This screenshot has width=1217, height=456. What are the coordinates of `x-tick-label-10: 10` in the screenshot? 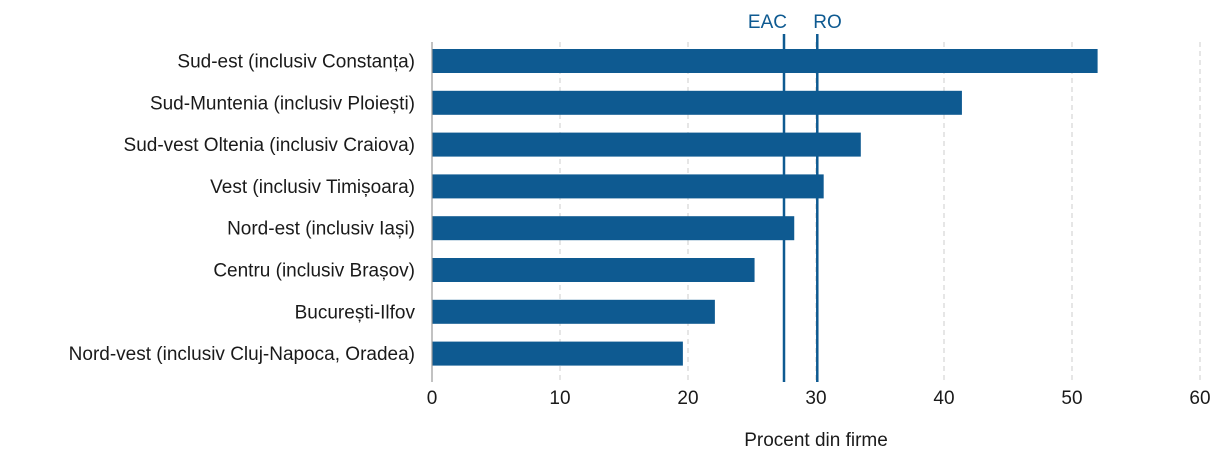 It's located at (559, 398).